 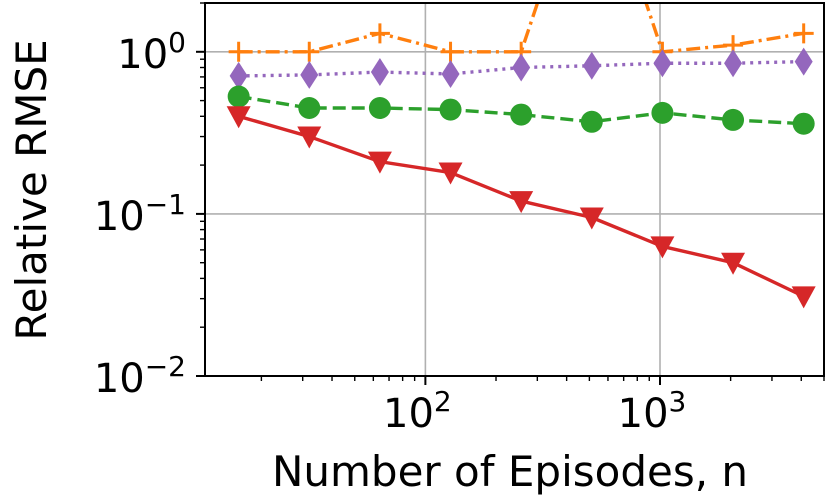 What do you see at coordinates (140, 376) in the screenshot?
I see `y-tick-label: 10⁻²` at bounding box center [140, 376].